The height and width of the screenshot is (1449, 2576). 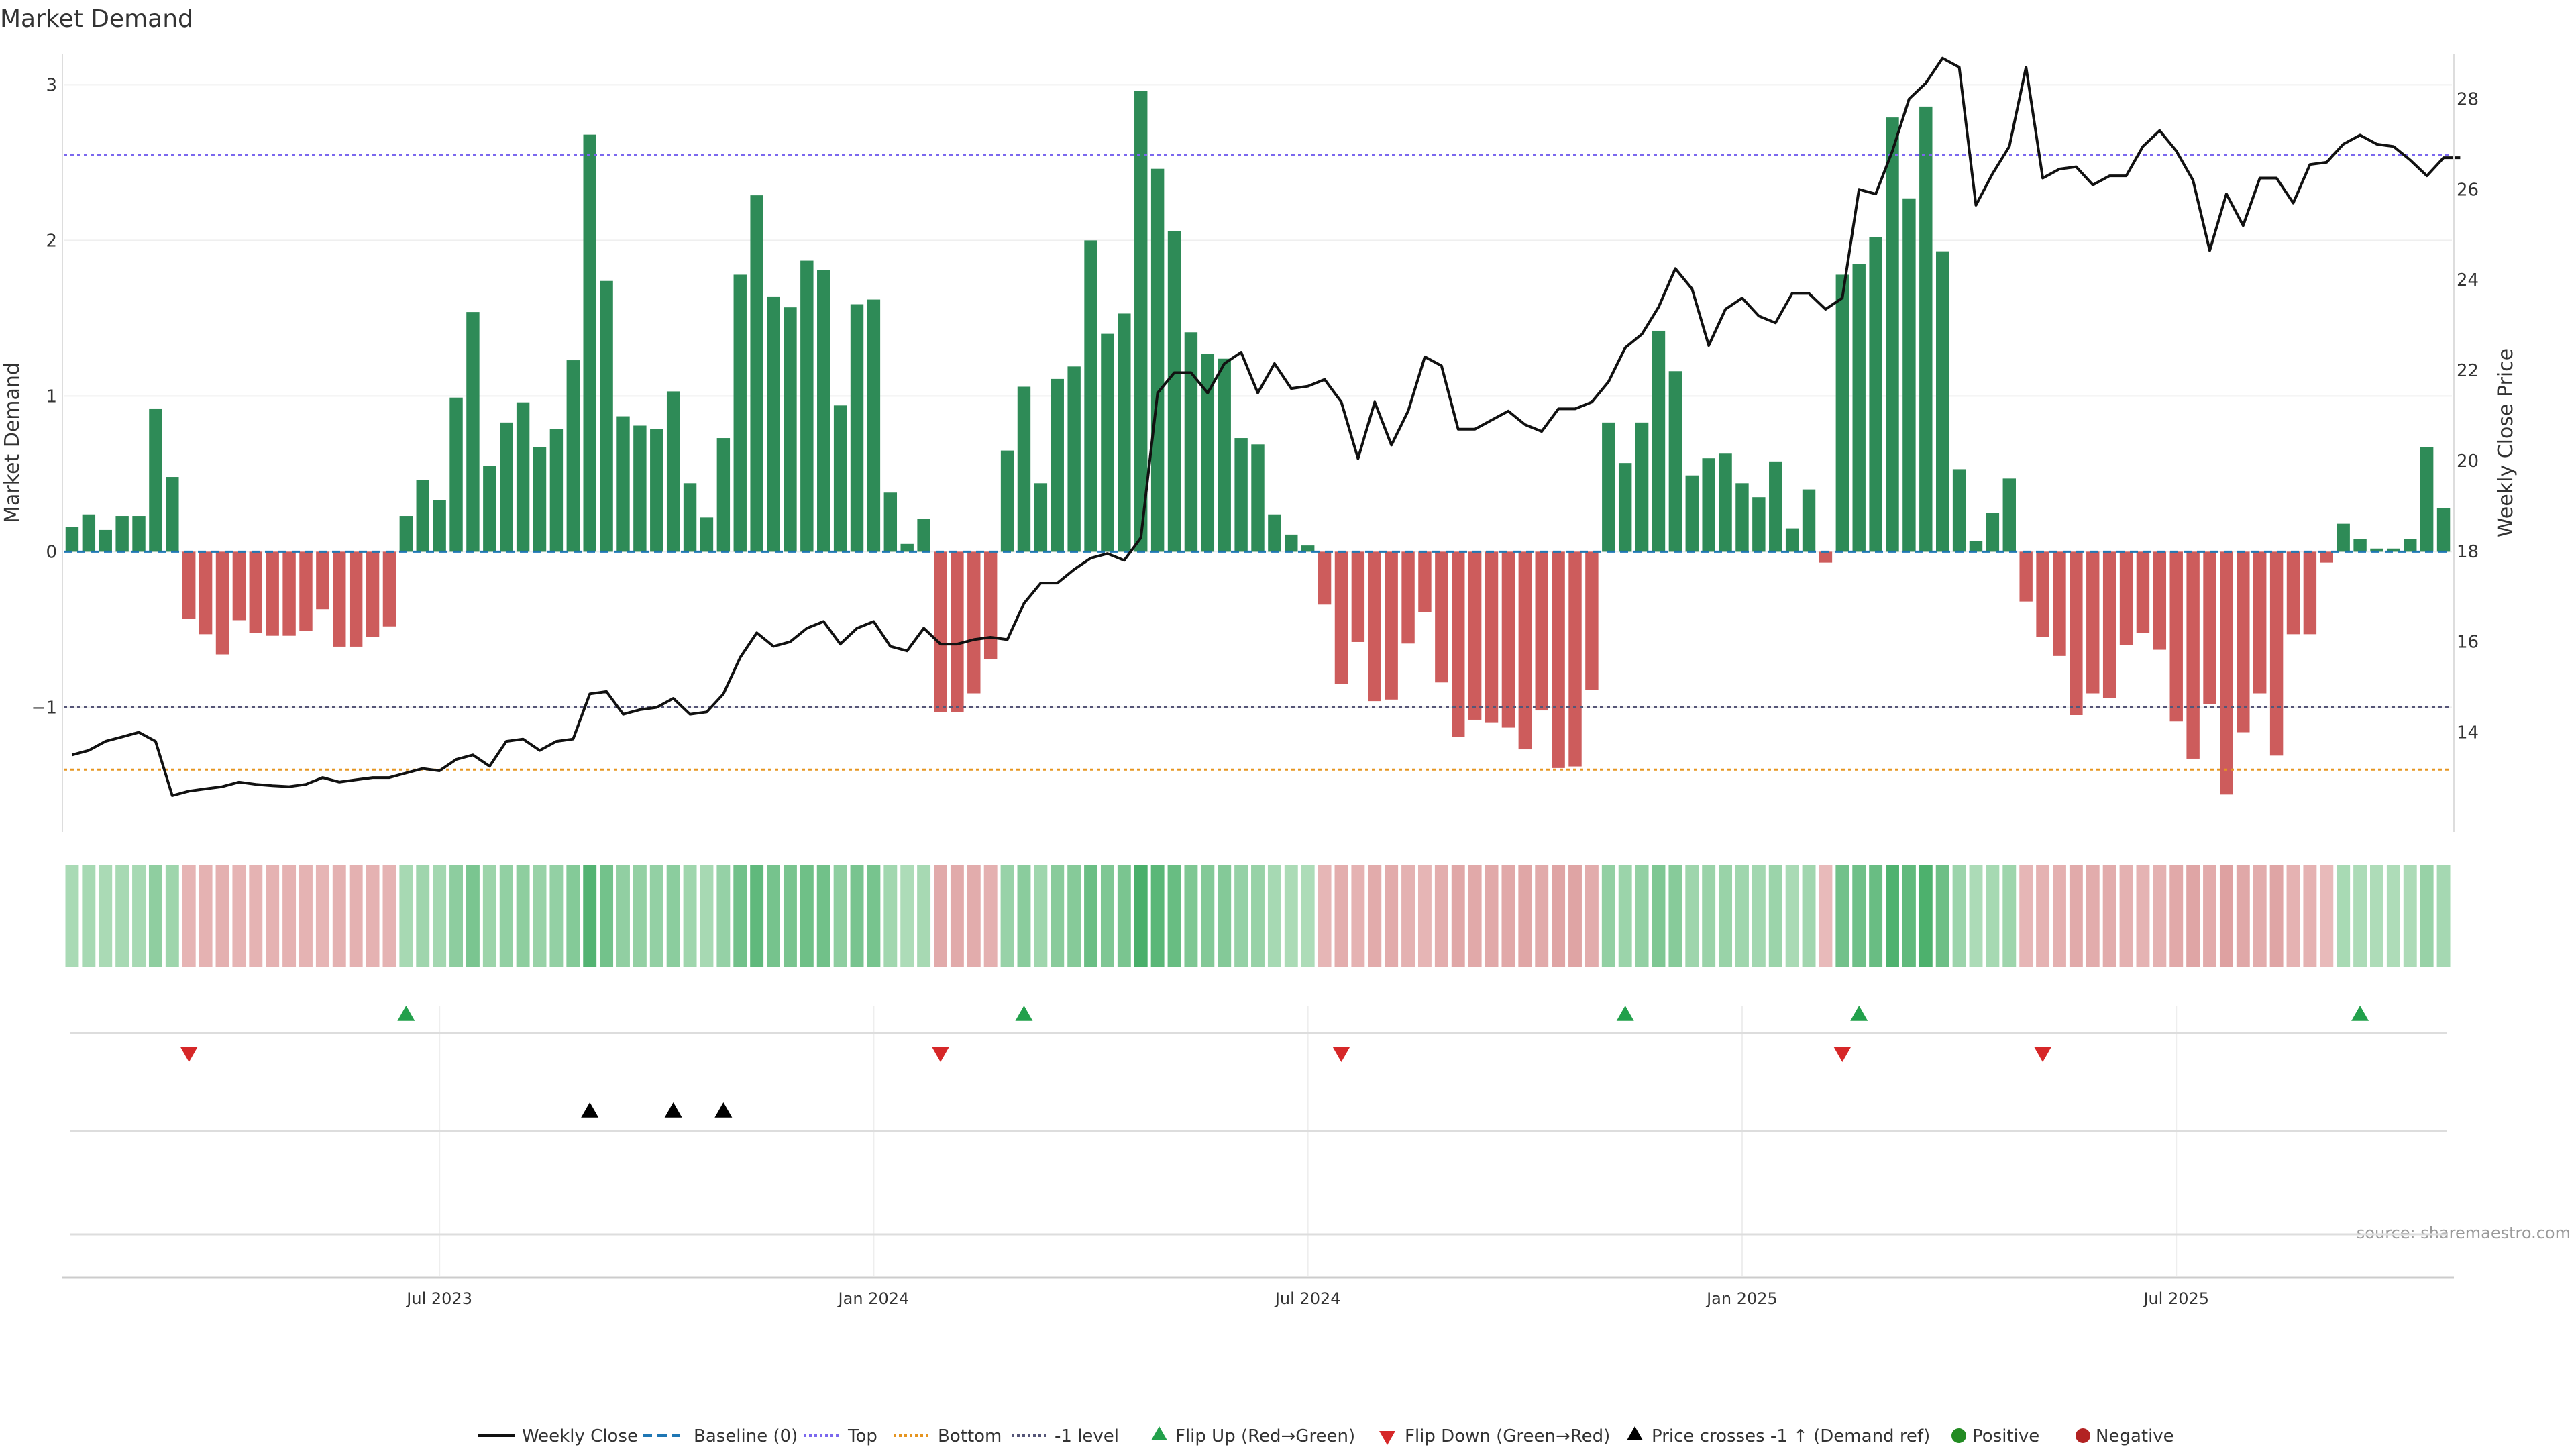 I want to click on legend-label: Price crosses -1 ↑ (Demand ref), so click(x=1791, y=1436).